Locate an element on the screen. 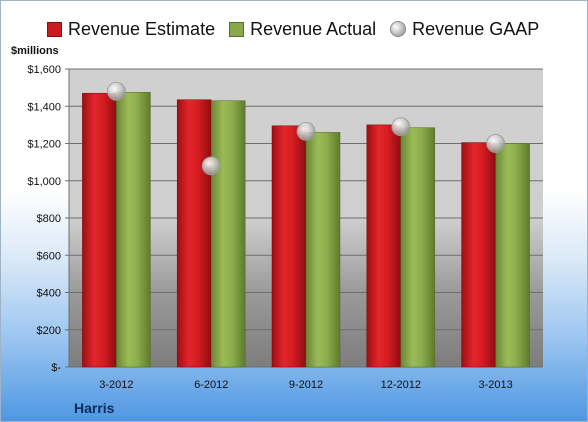 The image size is (588, 422). x-tick-label: 6-2012 is located at coordinates (211, 385).